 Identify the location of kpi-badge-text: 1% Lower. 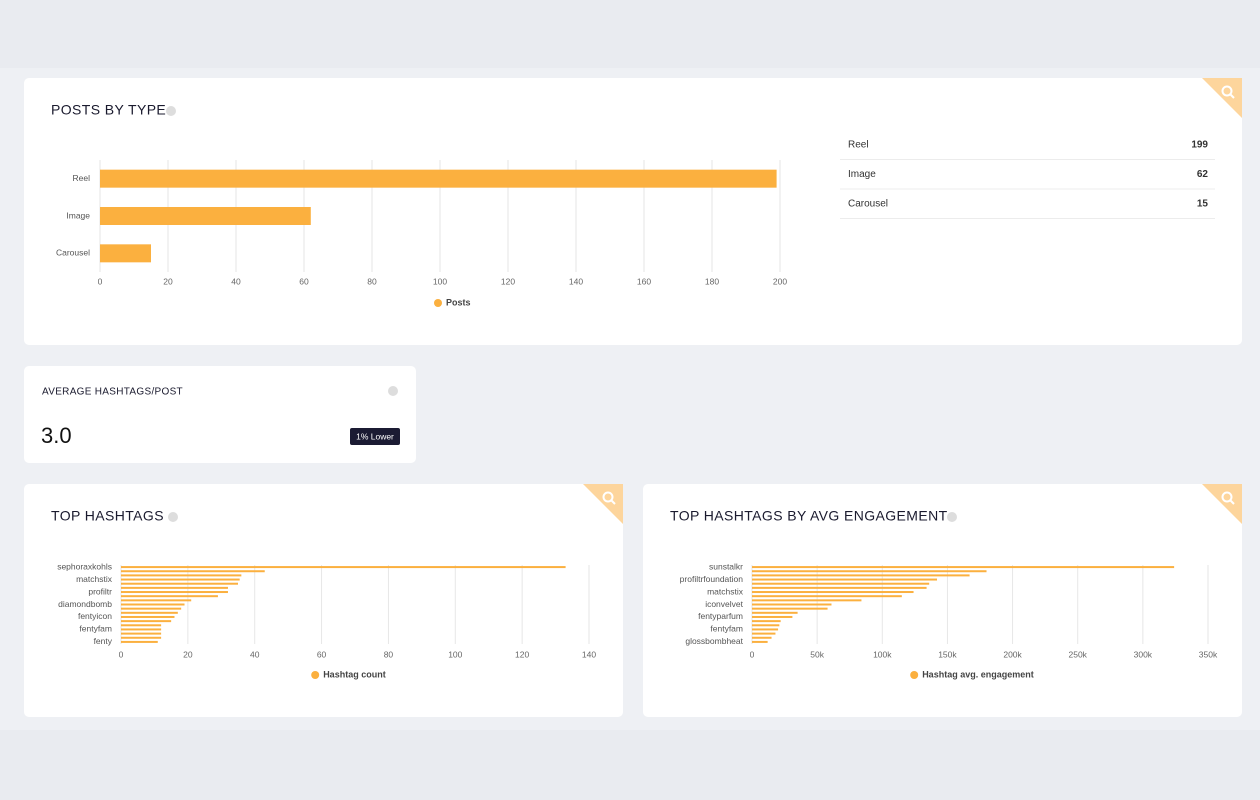
(375, 436).